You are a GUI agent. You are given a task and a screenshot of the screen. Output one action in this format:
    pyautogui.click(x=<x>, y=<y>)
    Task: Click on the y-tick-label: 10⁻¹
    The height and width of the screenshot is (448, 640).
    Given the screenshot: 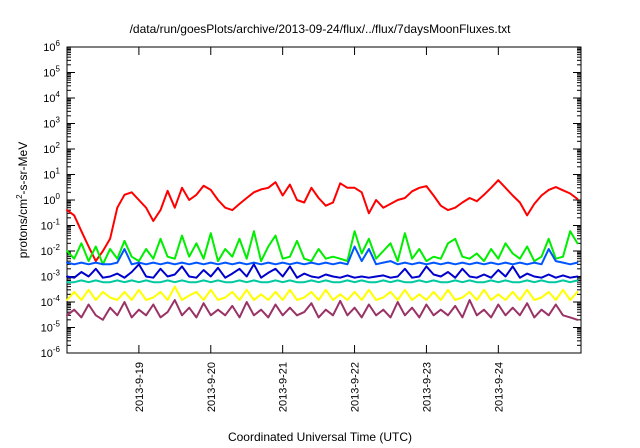 What is the action you would take?
    pyautogui.click(x=51, y=225)
    